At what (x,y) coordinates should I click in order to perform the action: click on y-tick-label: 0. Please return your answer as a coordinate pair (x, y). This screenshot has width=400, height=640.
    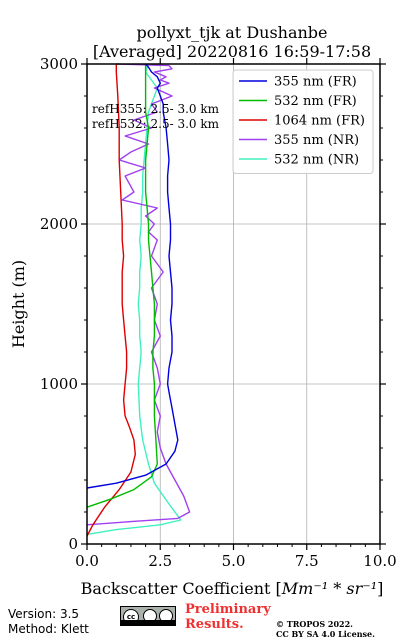
    Looking at the image, I should click on (73, 544).